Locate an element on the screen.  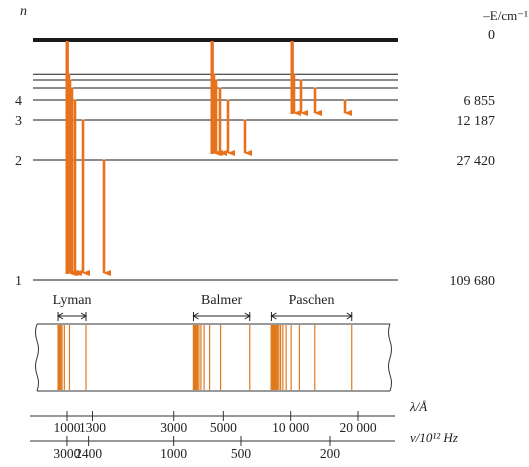
level-n-label: 3 is located at coordinates (18, 121).